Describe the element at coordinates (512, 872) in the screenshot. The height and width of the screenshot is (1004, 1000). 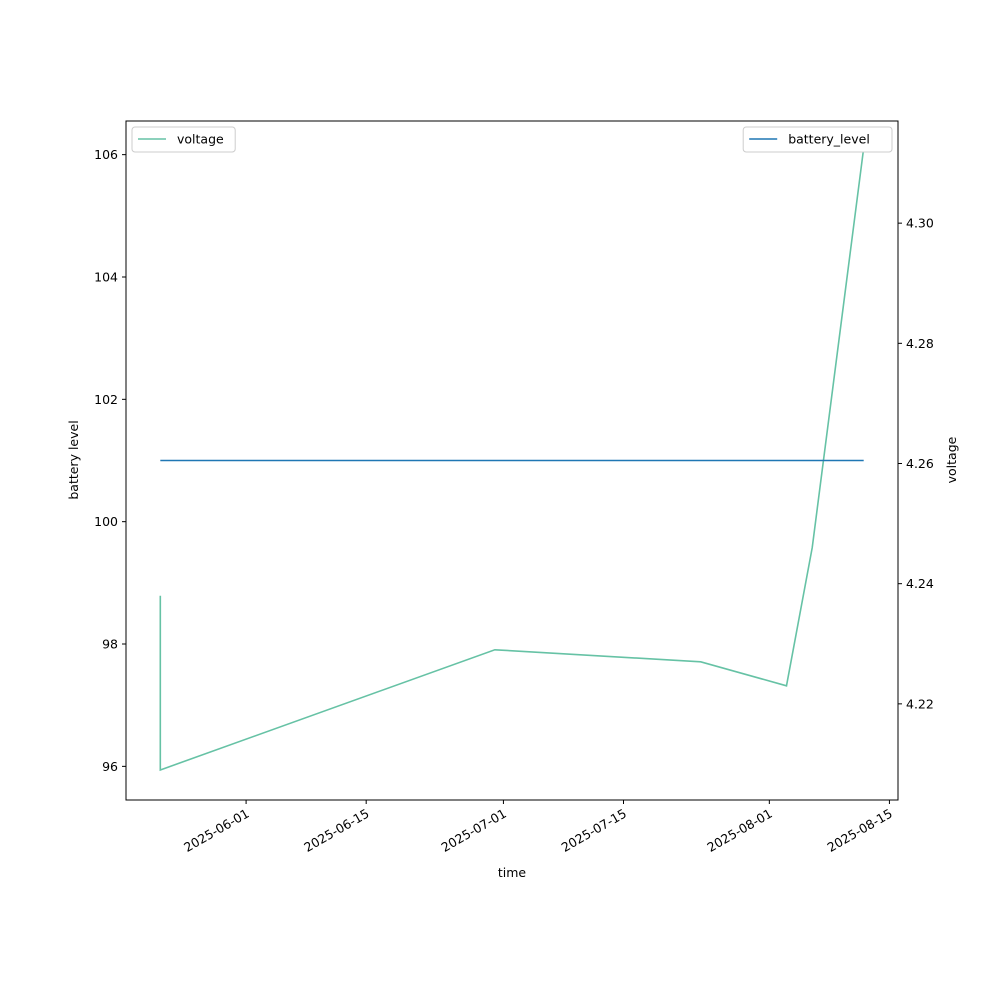
I see `x-axis-label: time` at that location.